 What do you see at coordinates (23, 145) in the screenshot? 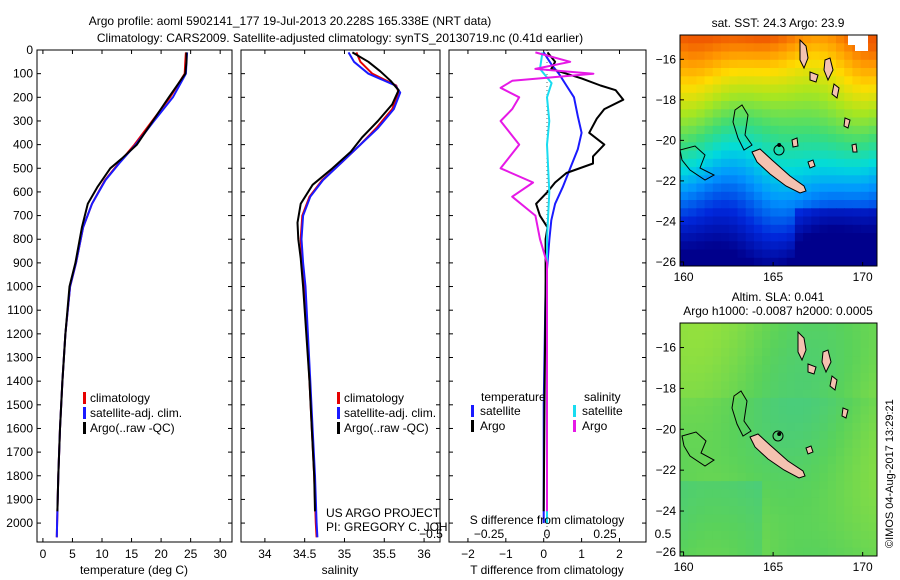
I see `depth-tick-label: 400` at bounding box center [23, 145].